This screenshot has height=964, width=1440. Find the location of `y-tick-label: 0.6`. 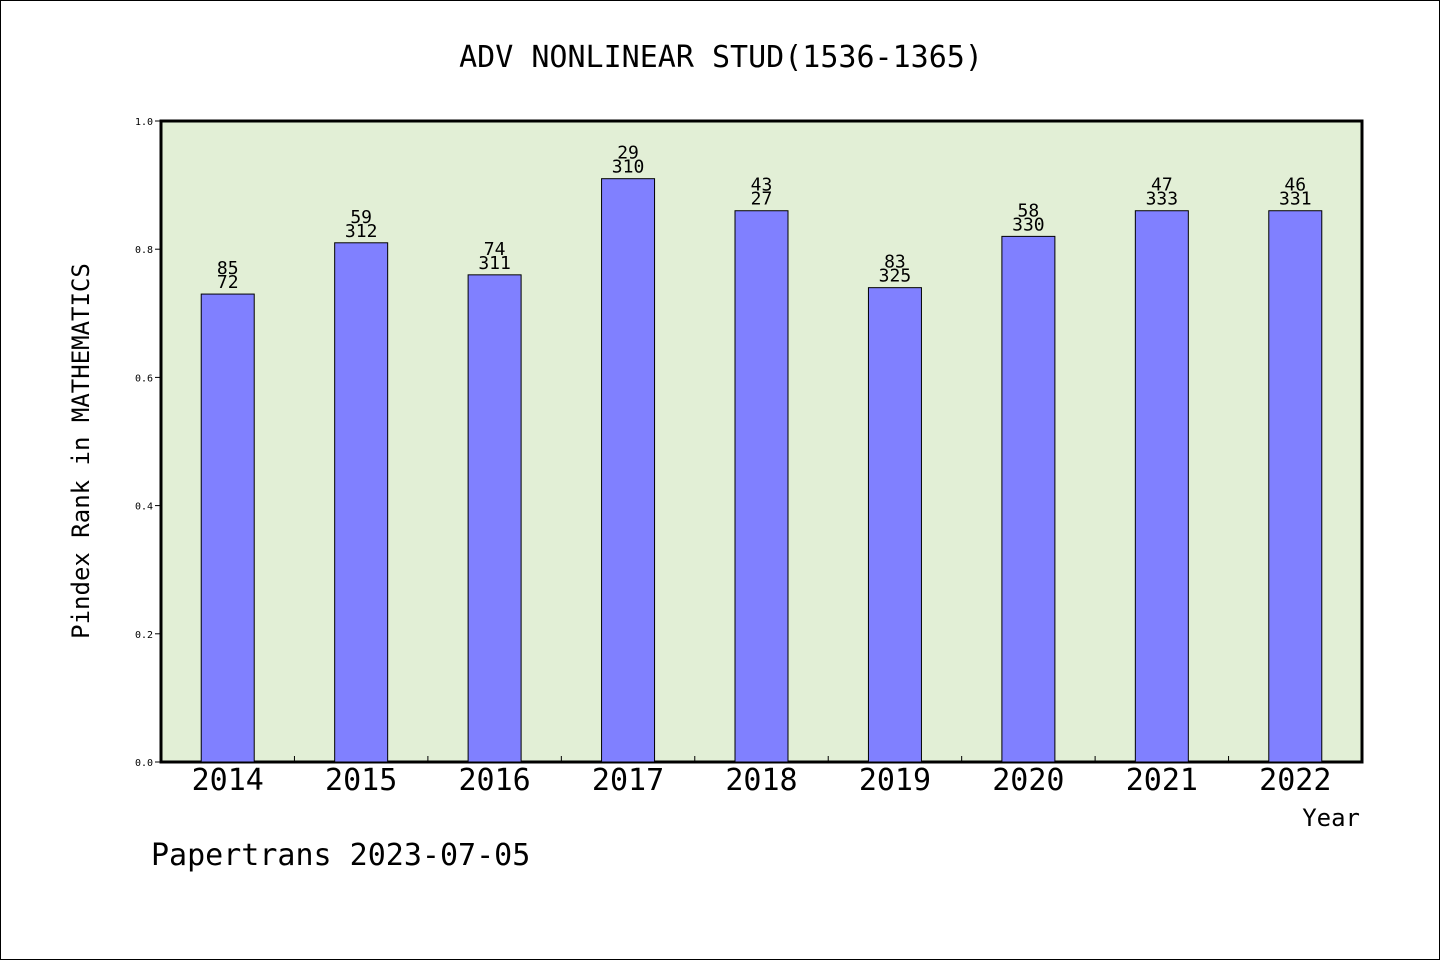

y-tick-label: 0.6 is located at coordinates (144, 378).